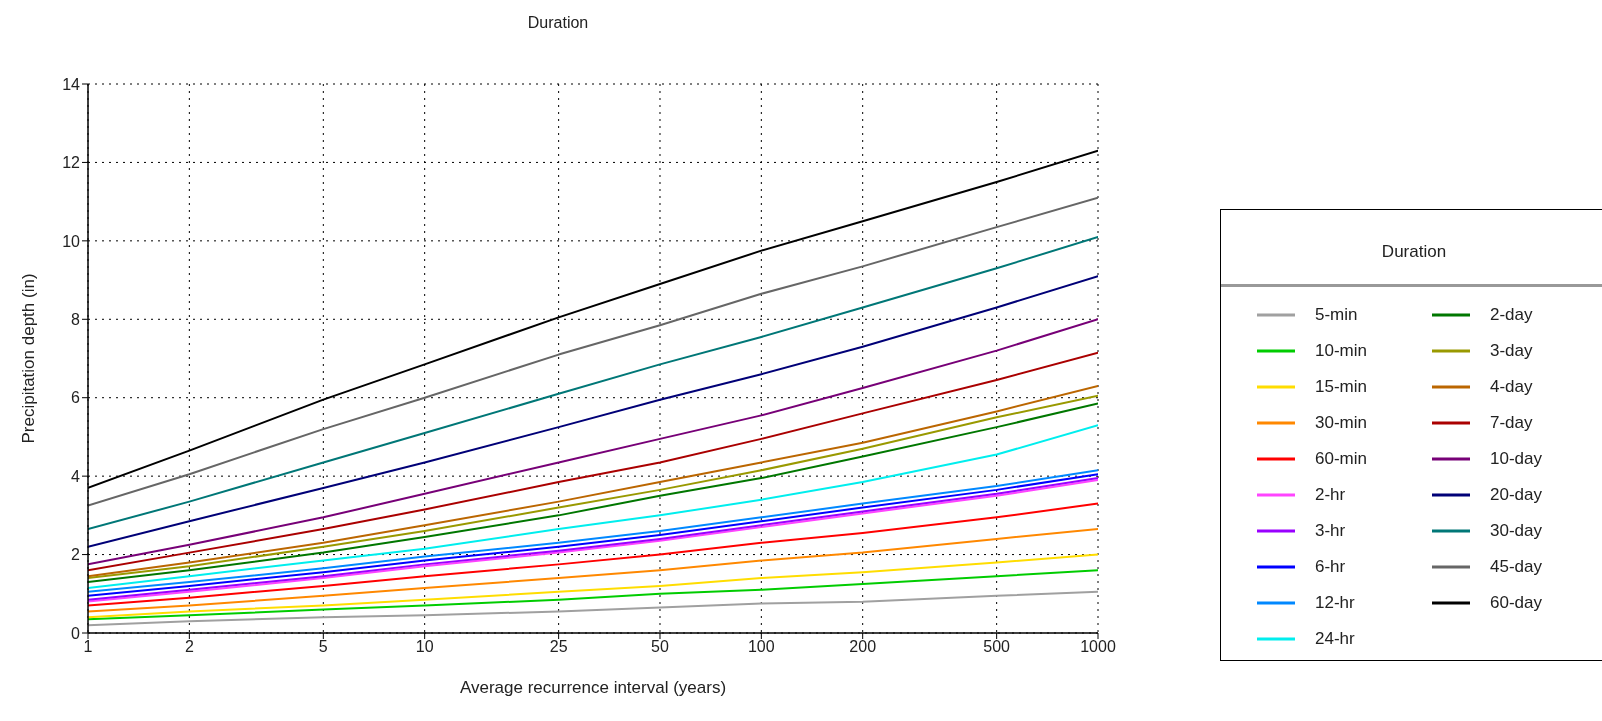 The image size is (1602, 721). I want to click on x-tick-label: 50, so click(660, 647).